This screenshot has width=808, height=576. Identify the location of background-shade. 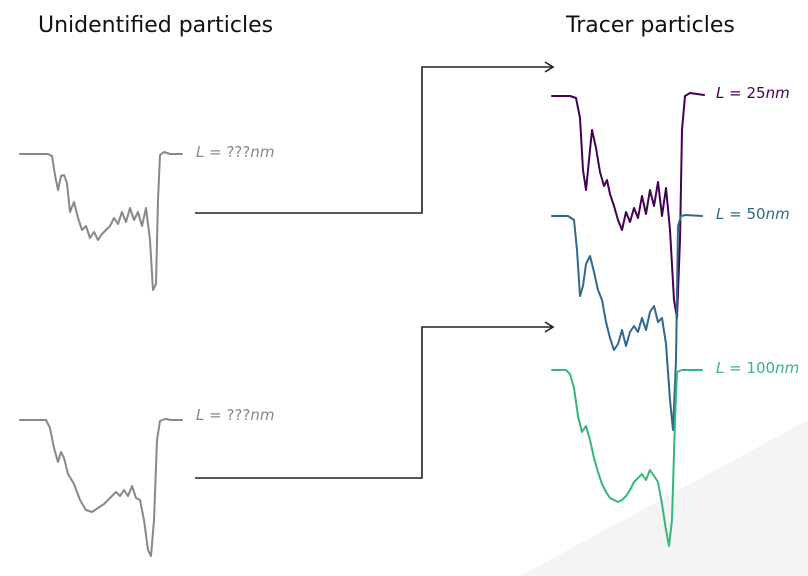
(664, 498).